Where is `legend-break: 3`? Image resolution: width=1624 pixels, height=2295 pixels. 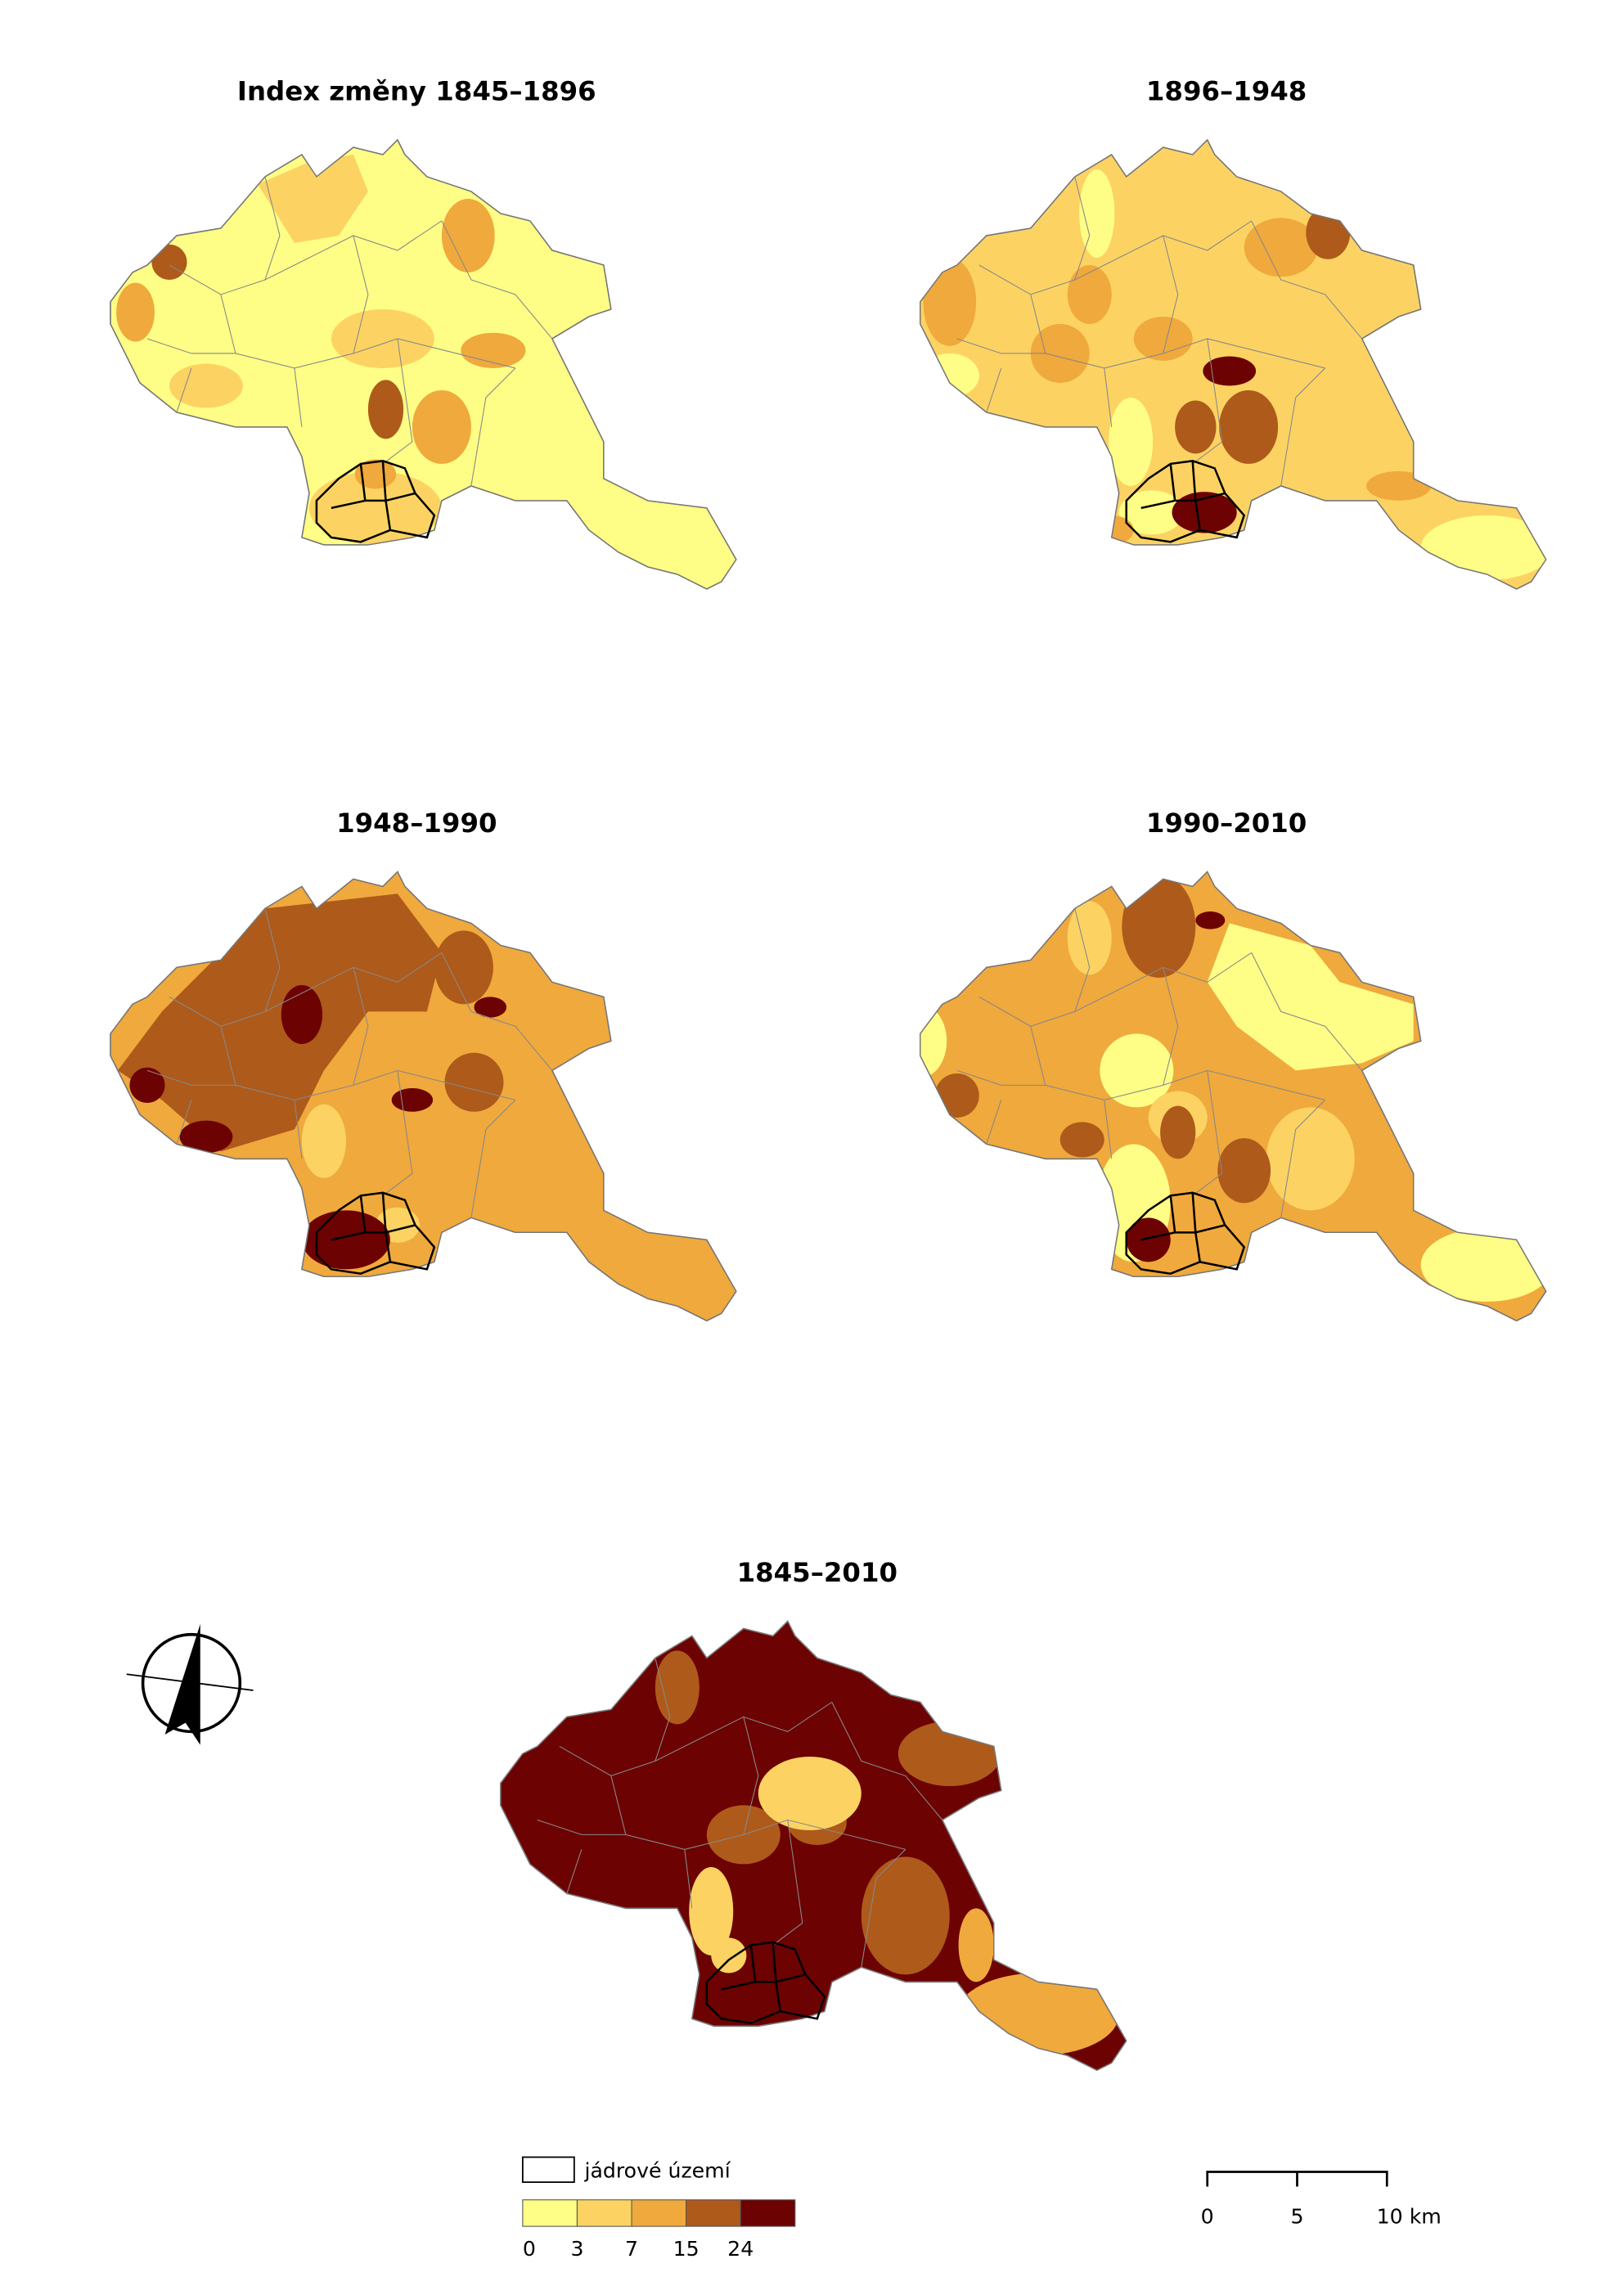
legend-break: 3 is located at coordinates (576, 2249).